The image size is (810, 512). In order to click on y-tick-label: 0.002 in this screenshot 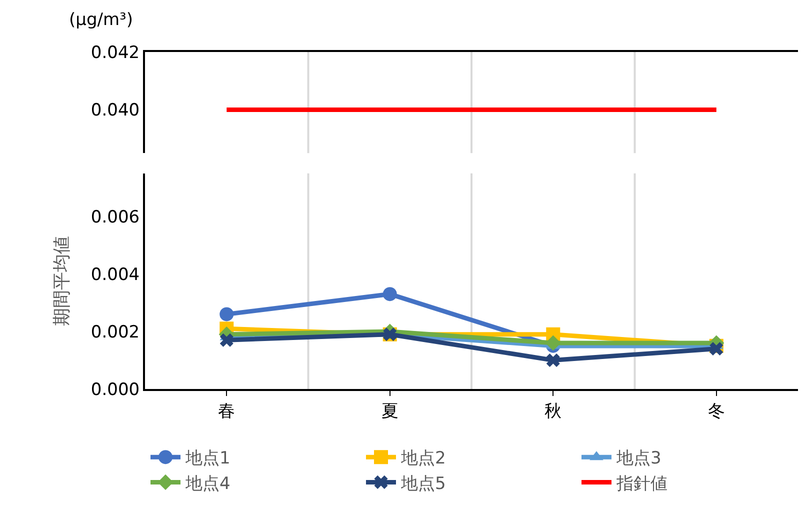, I will do `click(115, 332)`.